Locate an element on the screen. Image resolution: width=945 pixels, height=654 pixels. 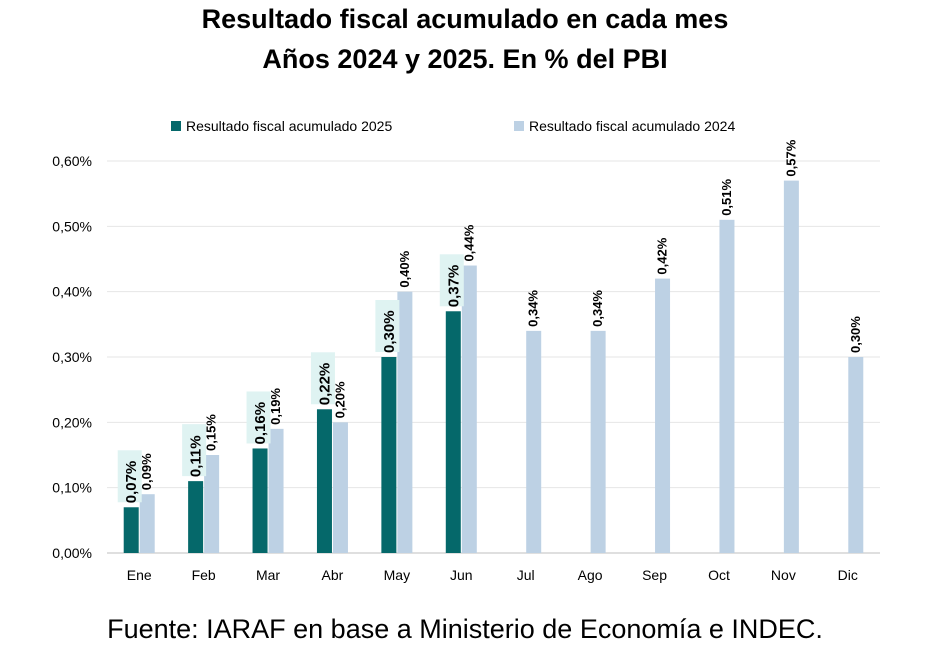
x-tick-label: Abr is located at coordinates (333, 575).